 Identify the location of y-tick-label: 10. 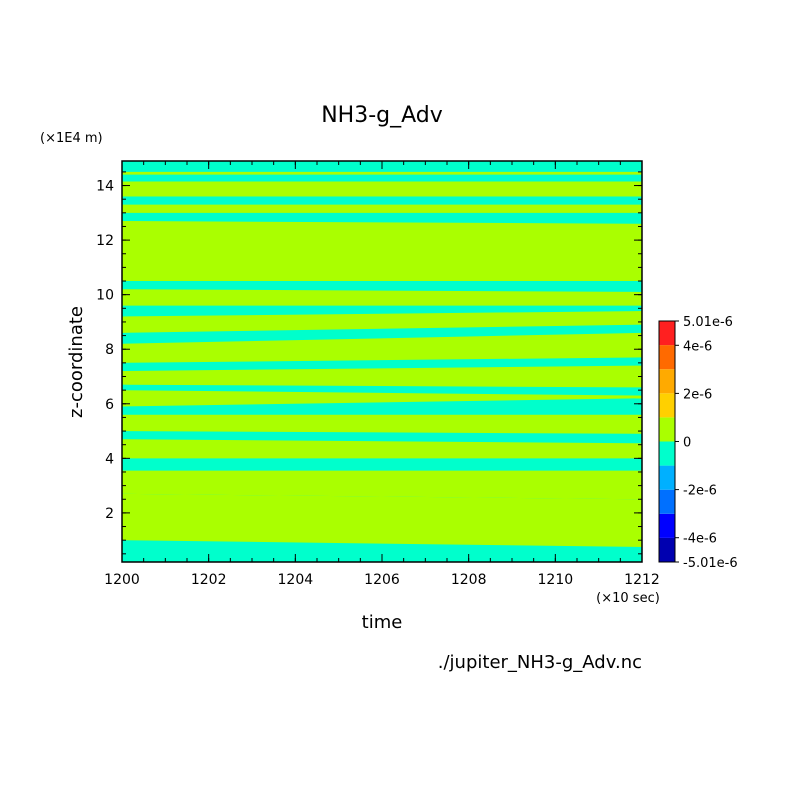
(105, 296).